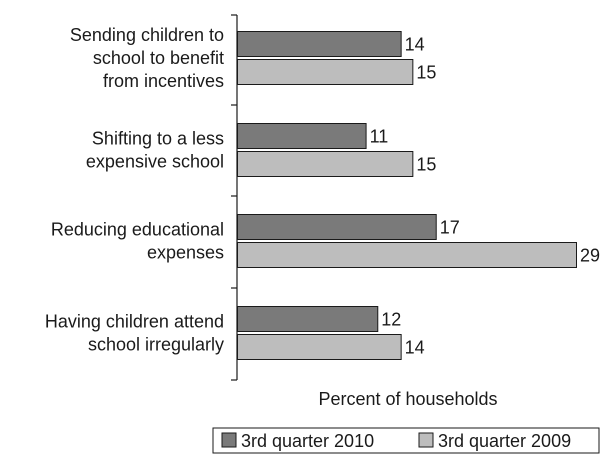 This screenshot has width=604, height=455. I want to click on legend: 3rd quarter 2010 3rd quarter 2009, so click(406, 440).